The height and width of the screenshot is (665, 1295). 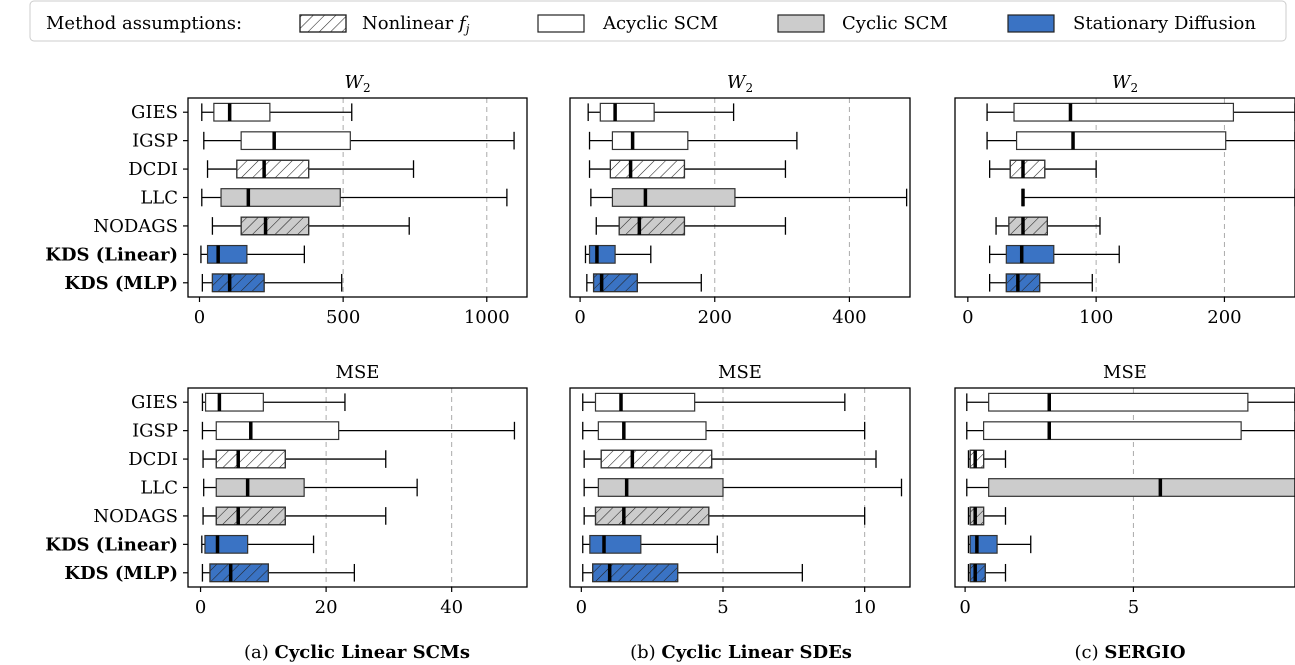 What do you see at coordinates (693, 141) in the screenshot?
I see `panel-b-w2-box-igsp` at bounding box center [693, 141].